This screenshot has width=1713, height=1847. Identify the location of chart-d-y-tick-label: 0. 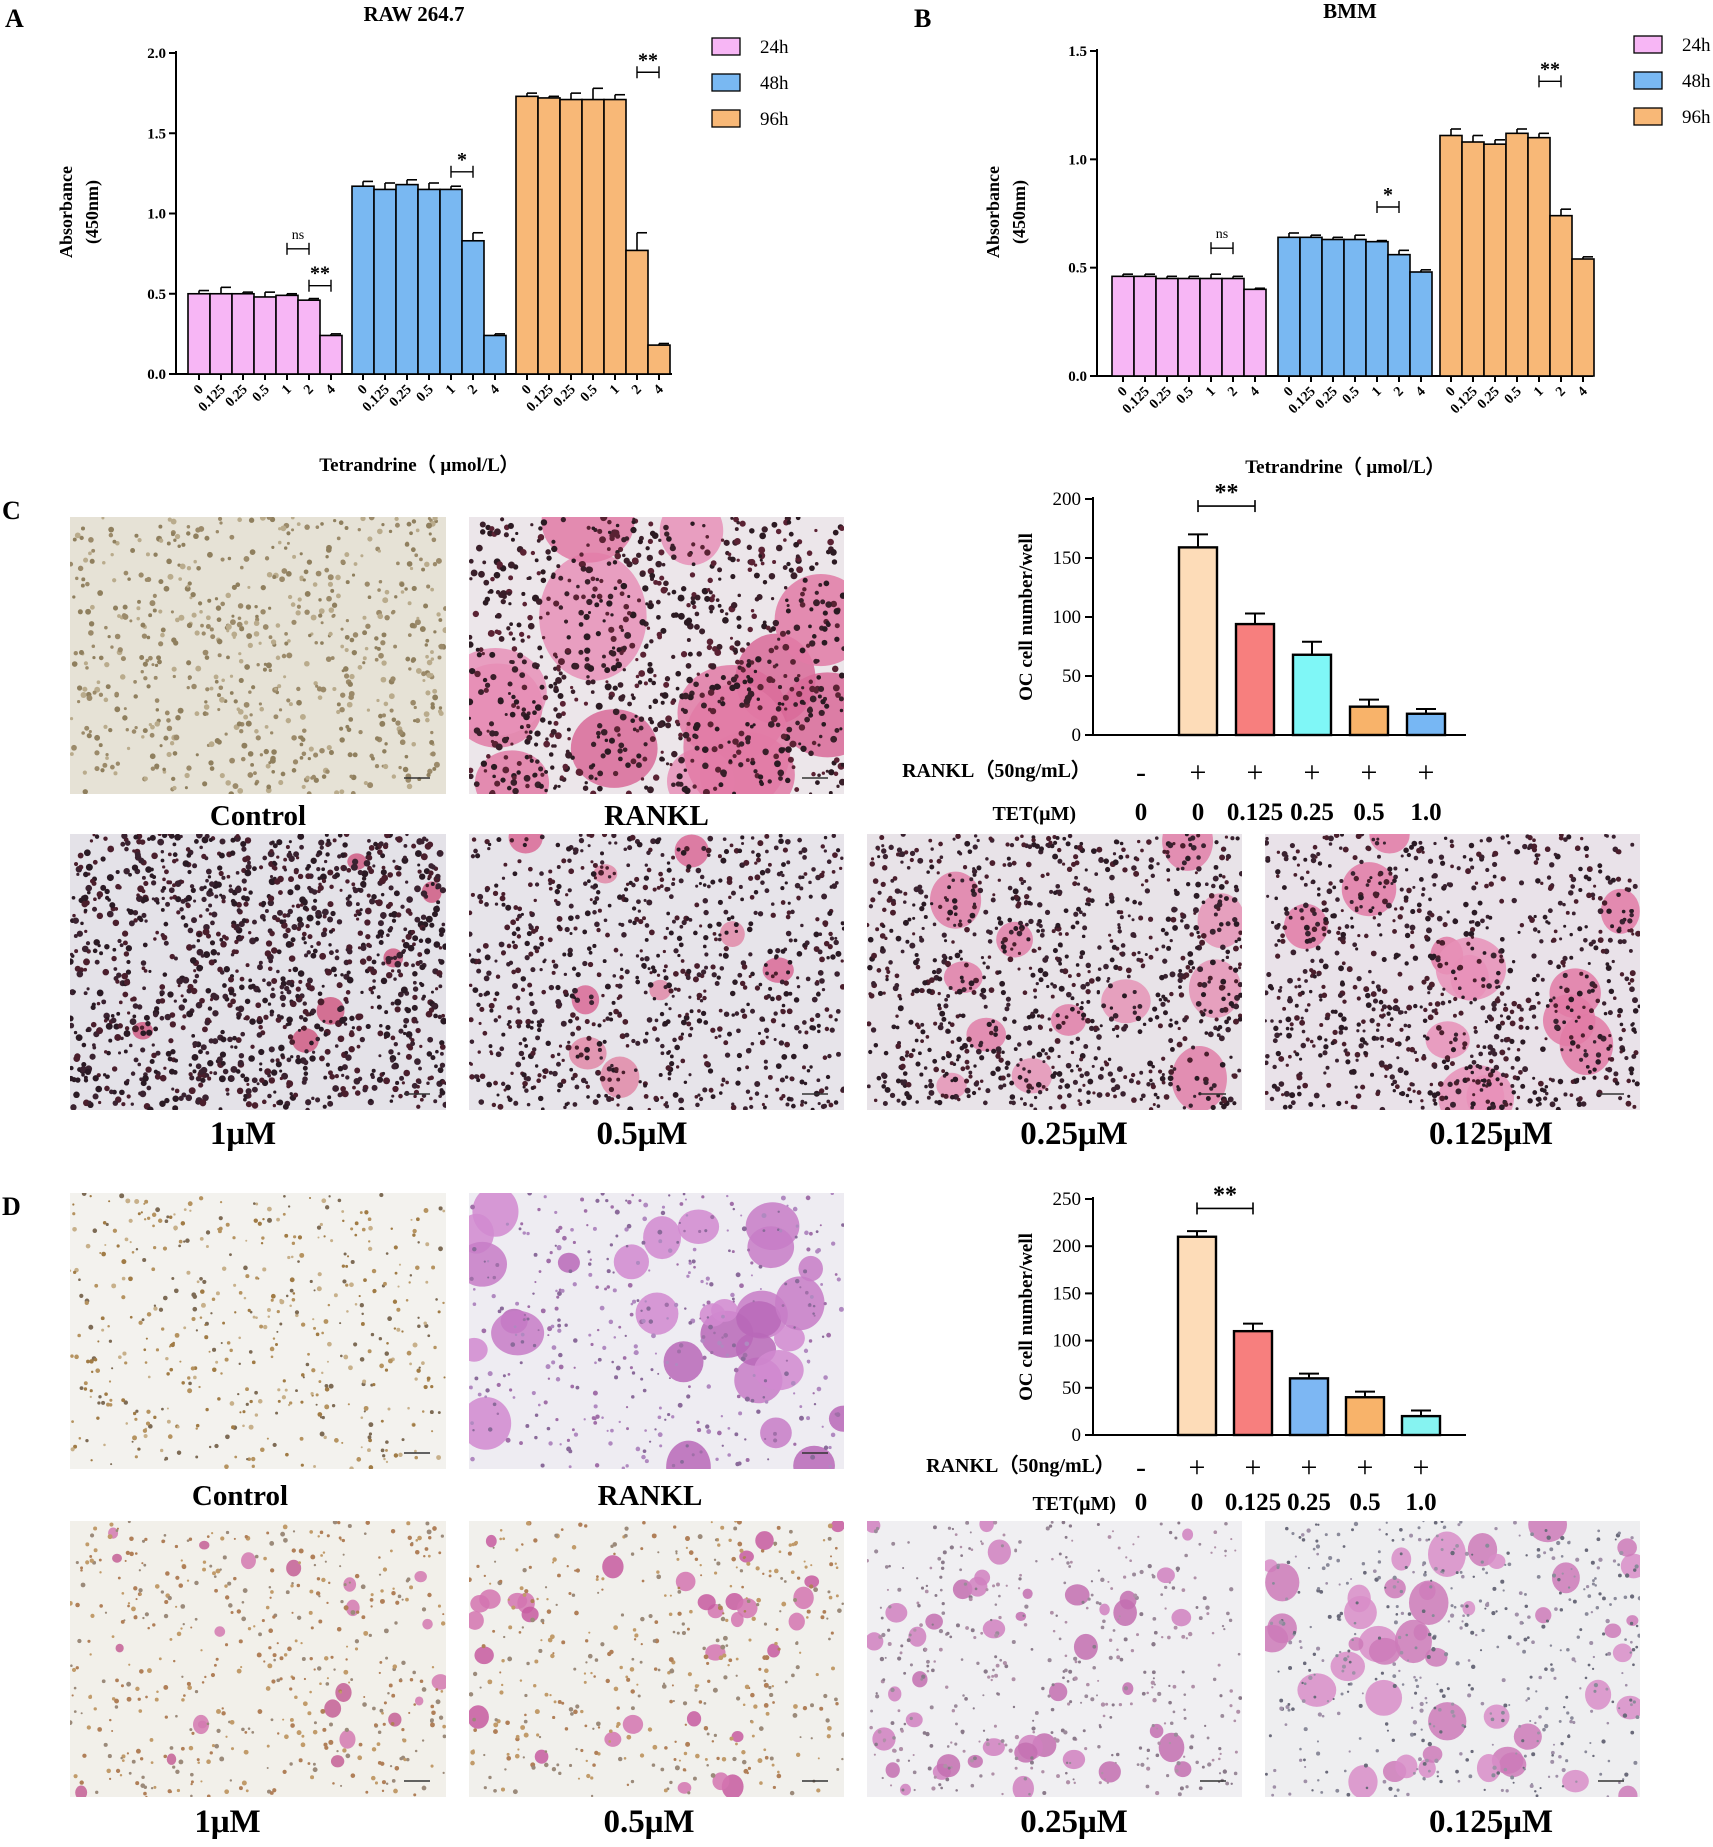
(1077, 1435).